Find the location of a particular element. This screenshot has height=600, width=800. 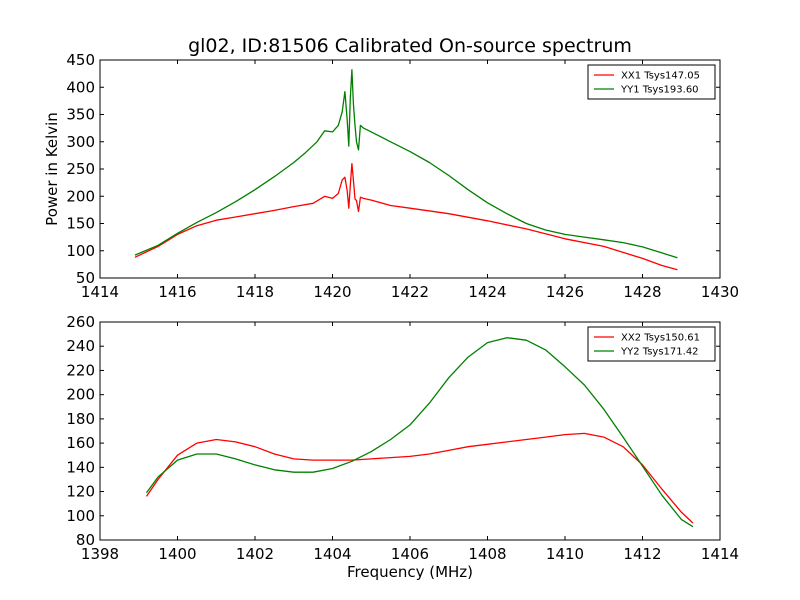

y-tick-label: 260 is located at coordinates (80, 322).